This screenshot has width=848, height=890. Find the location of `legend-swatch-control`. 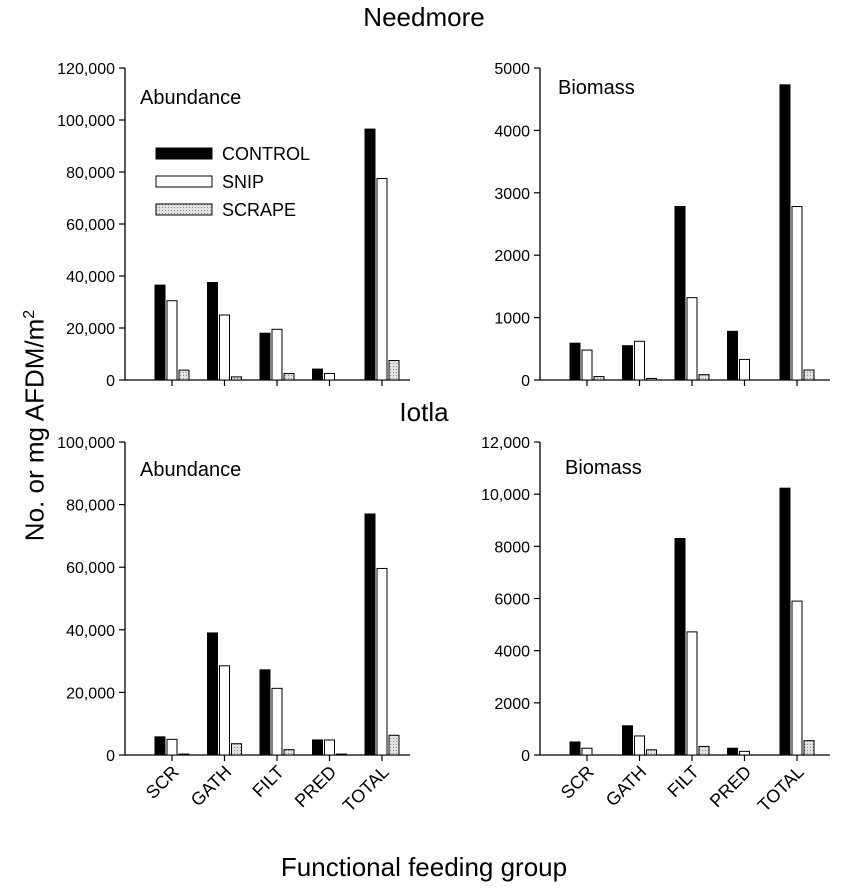

legend-swatch-control is located at coordinates (184, 153).